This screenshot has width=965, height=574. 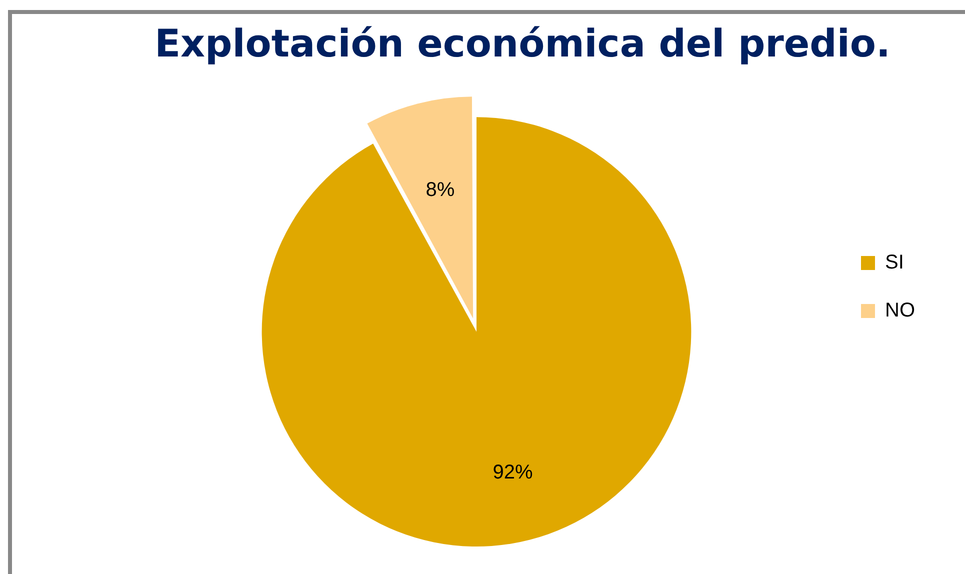 I want to click on data-label: 92%, so click(x=513, y=473).